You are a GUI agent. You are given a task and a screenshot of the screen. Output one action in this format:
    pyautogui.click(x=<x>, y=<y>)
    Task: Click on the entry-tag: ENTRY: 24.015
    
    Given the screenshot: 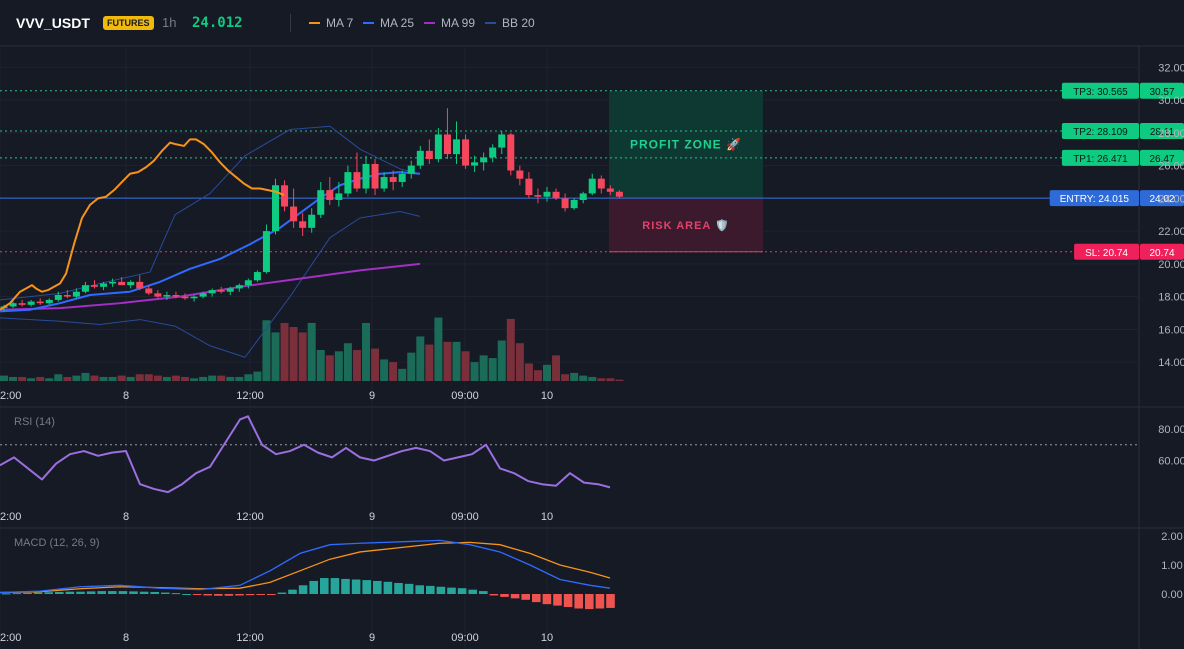 What is the action you would take?
    pyautogui.click(x=1095, y=199)
    